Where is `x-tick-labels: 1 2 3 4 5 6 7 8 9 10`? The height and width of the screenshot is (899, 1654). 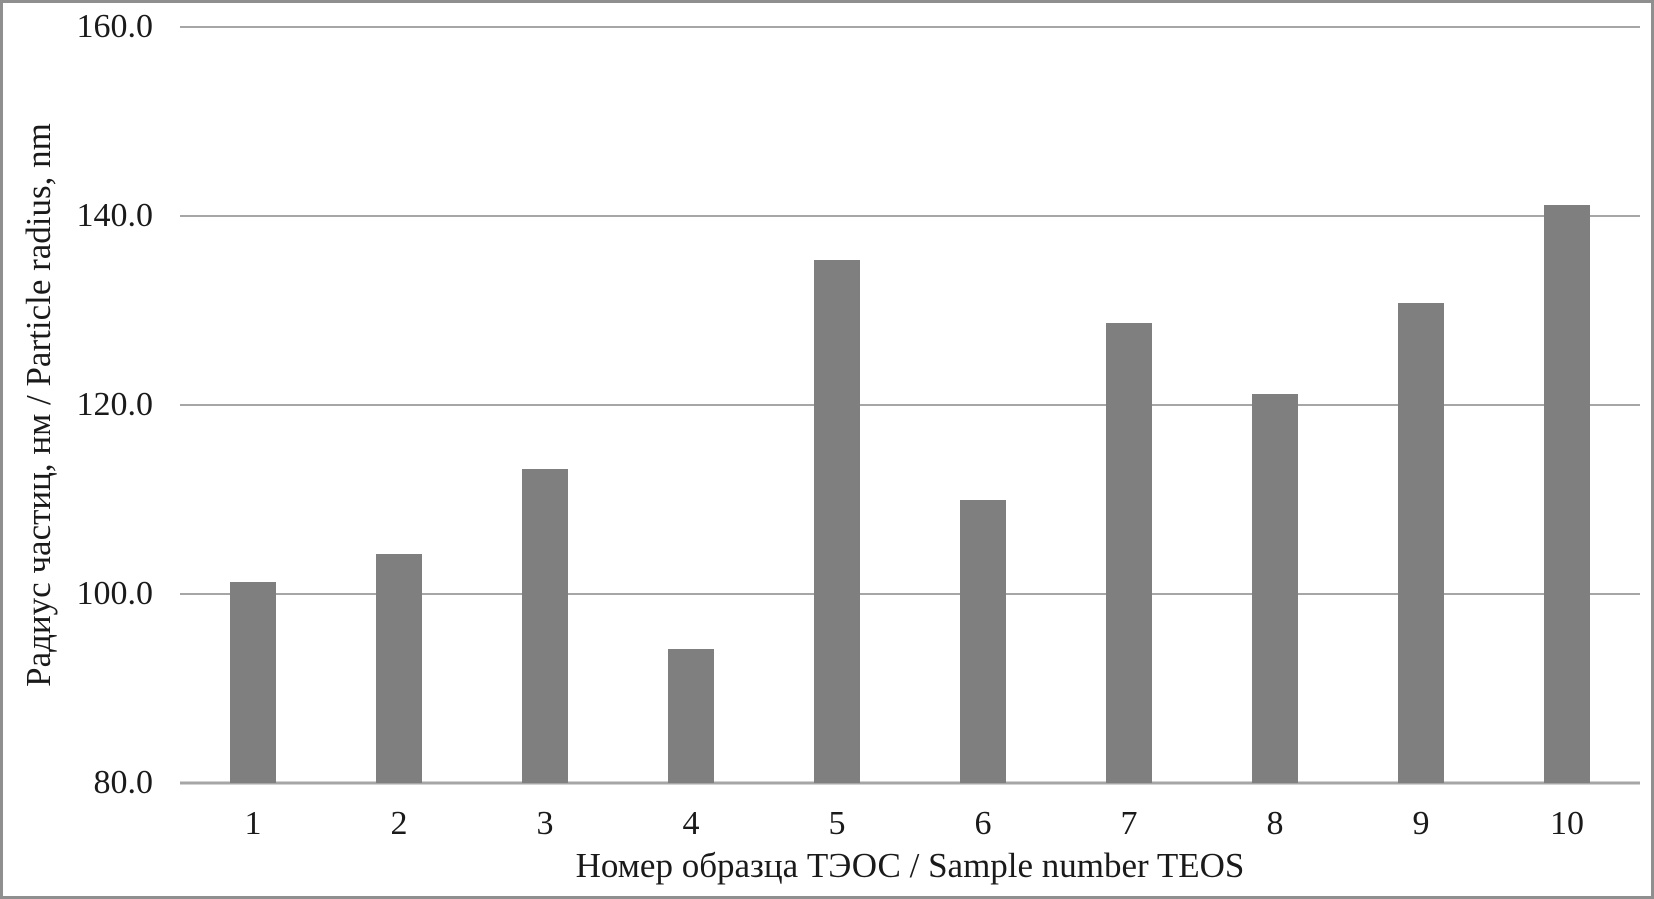
x-tick-labels: 1 2 3 4 5 6 7 8 9 10 is located at coordinates (910, 823).